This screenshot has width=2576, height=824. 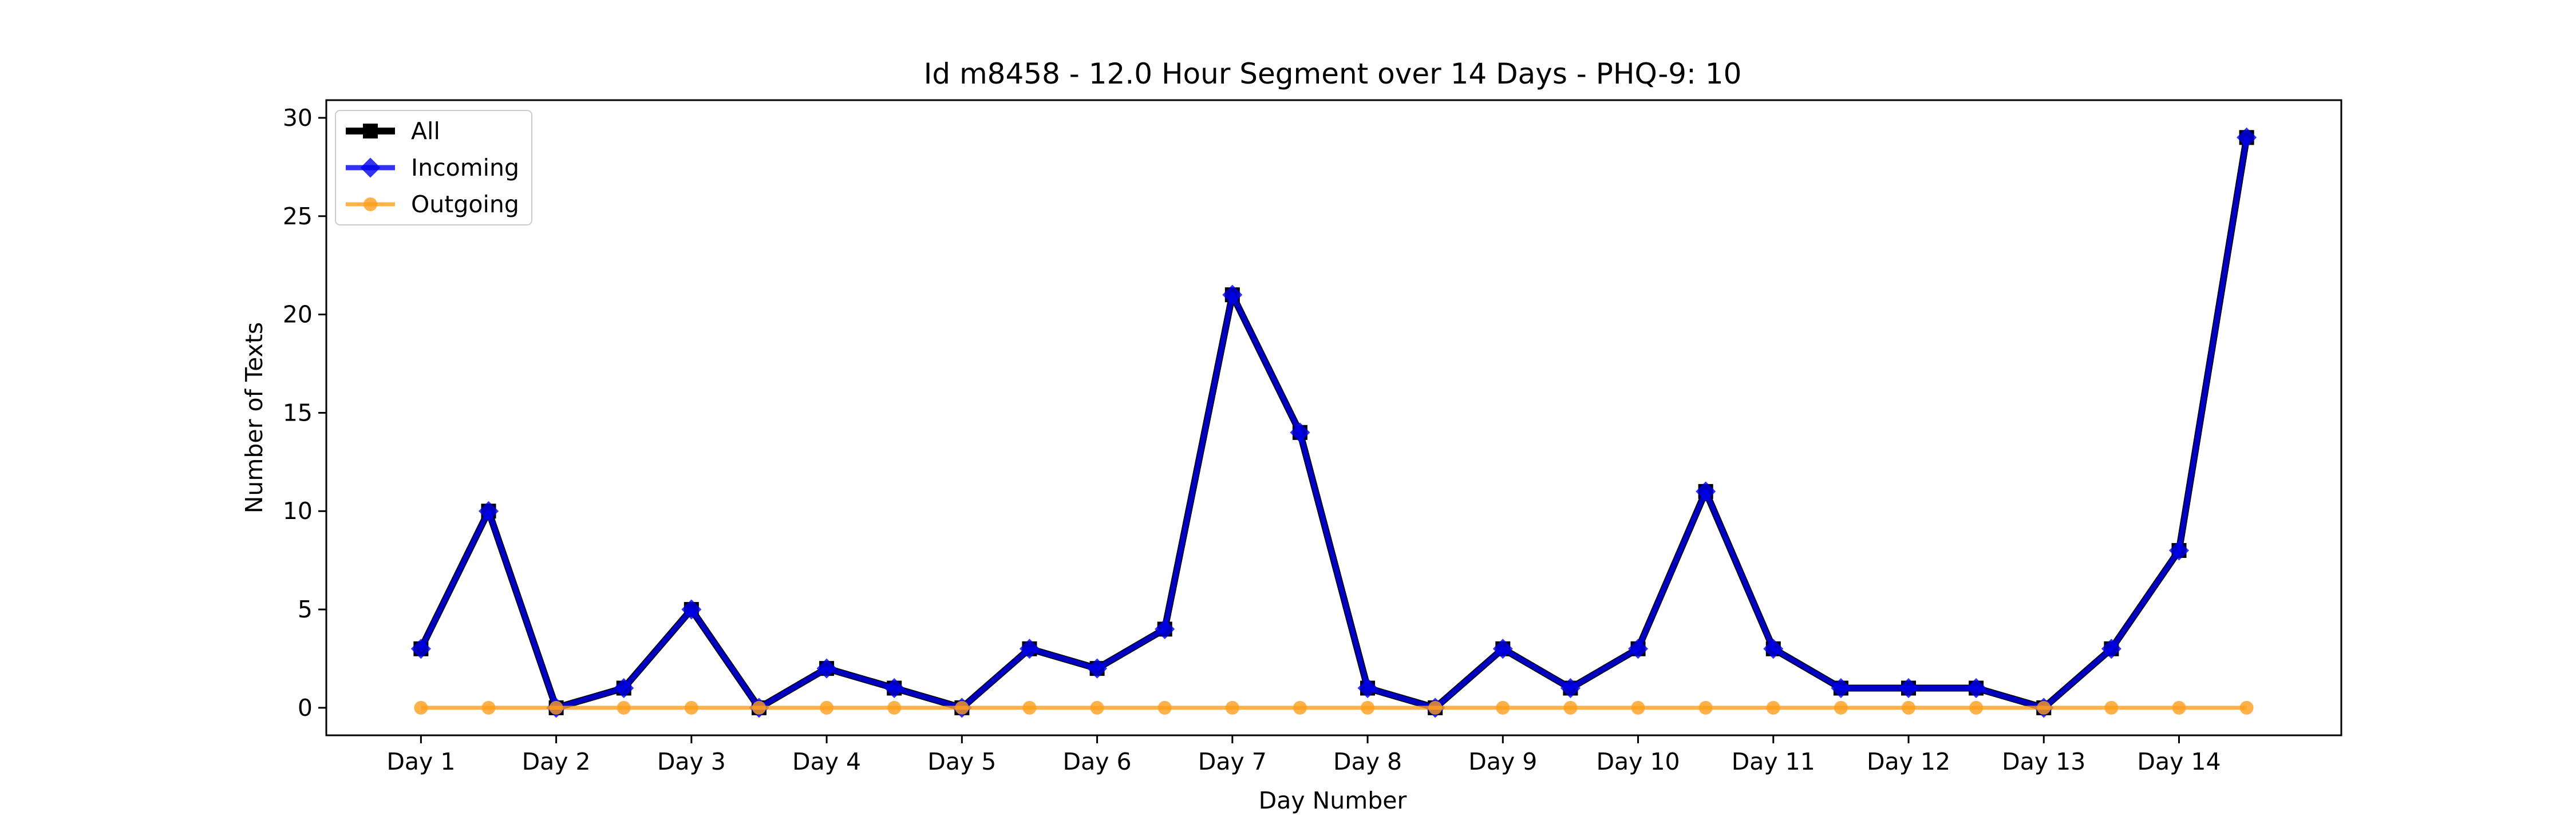 I want to click on x-tick-label: Day 7, so click(x=1232, y=761).